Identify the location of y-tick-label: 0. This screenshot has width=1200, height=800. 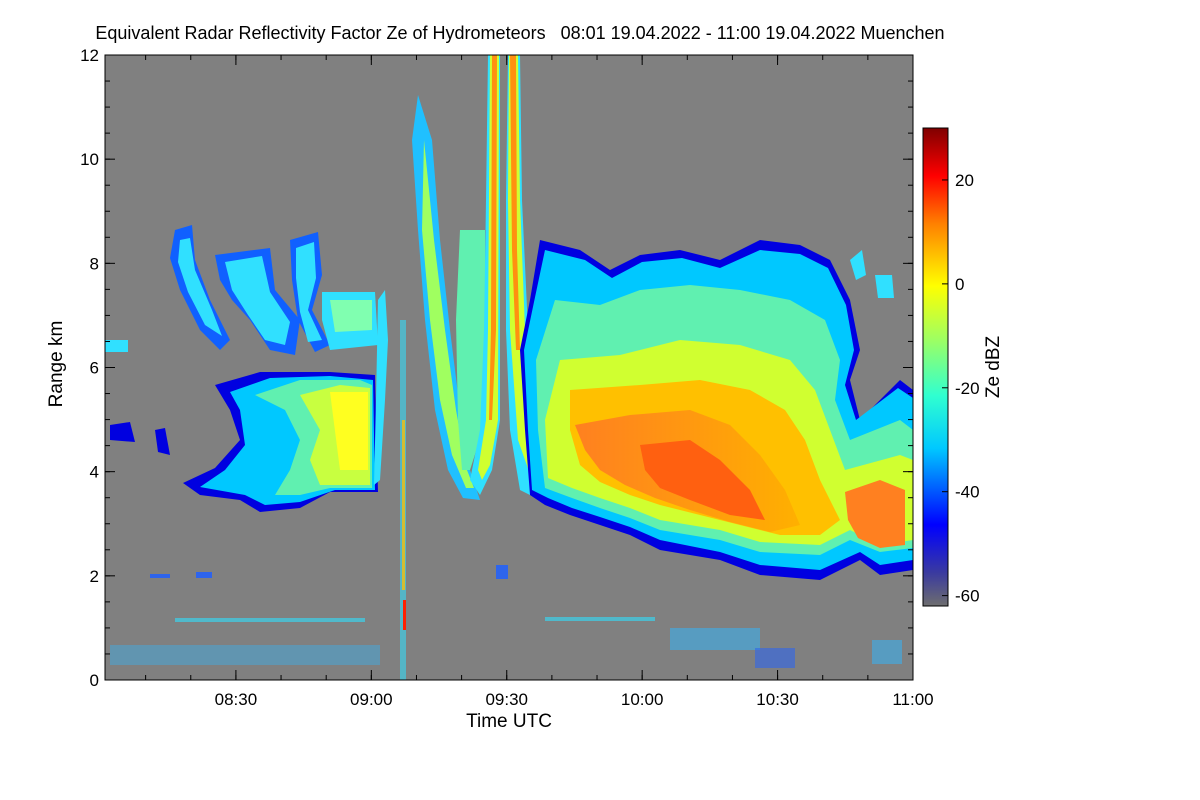
(94, 680).